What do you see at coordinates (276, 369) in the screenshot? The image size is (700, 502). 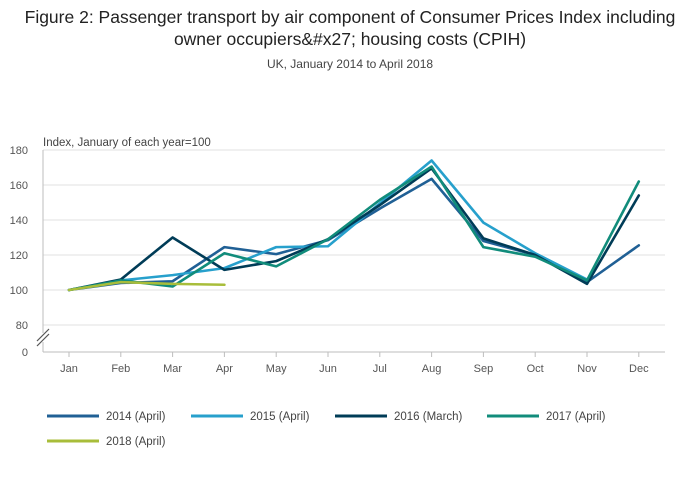 I see `x-tick-label: May` at bounding box center [276, 369].